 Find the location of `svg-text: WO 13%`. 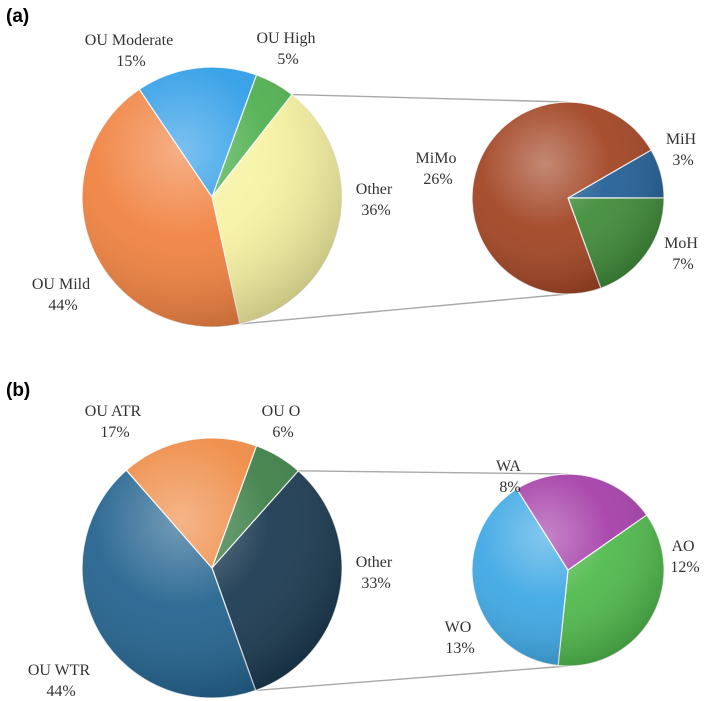

svg-text: WO 13% is located at coordinates (460, 638).